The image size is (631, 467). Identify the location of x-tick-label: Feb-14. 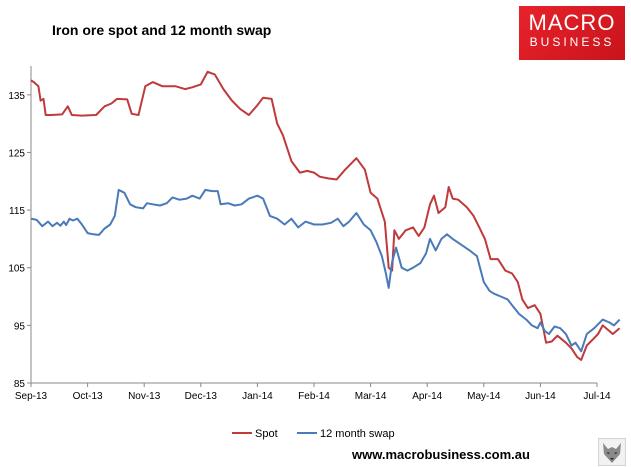
(314, 396).